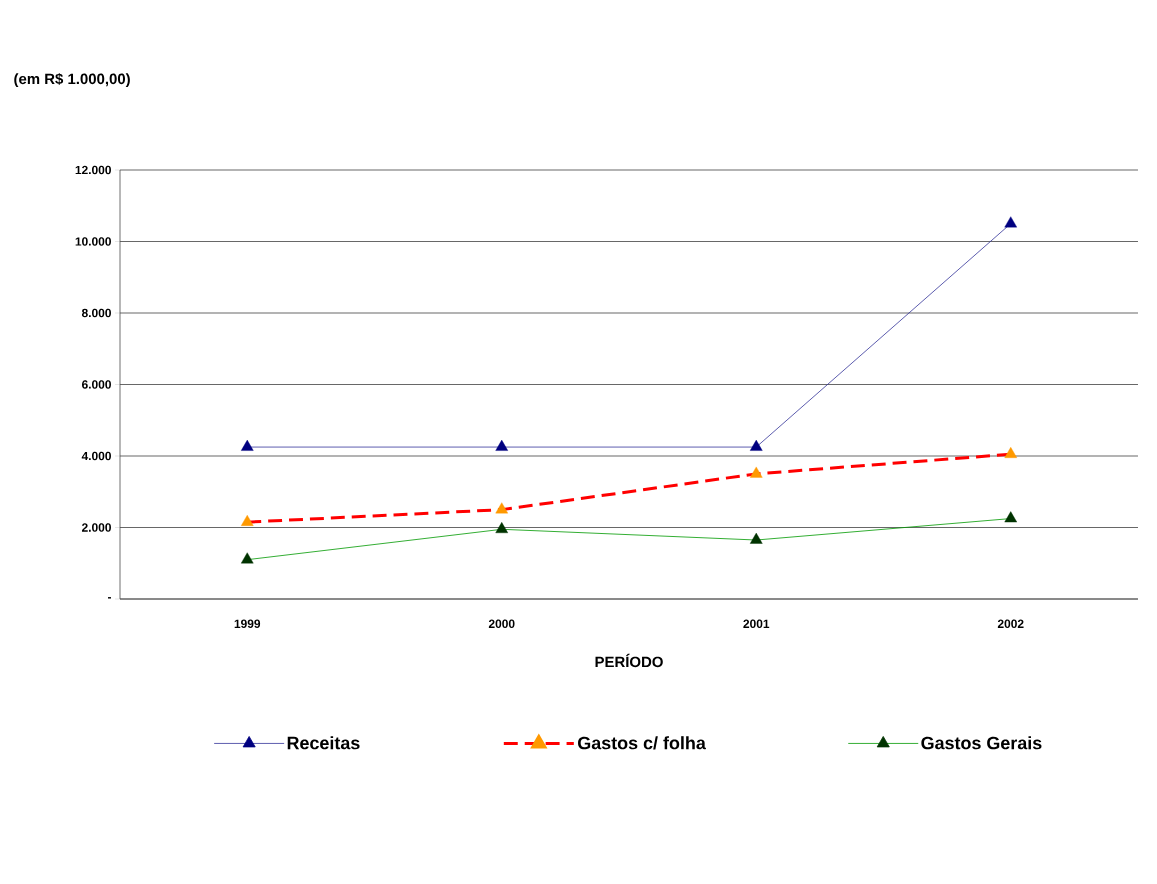 The image size is (1157, 884). What do you see at coordinates (96, 527) in the screenshot?
I see `y-tick-label: 2.000` at bounding box center [96, 527].